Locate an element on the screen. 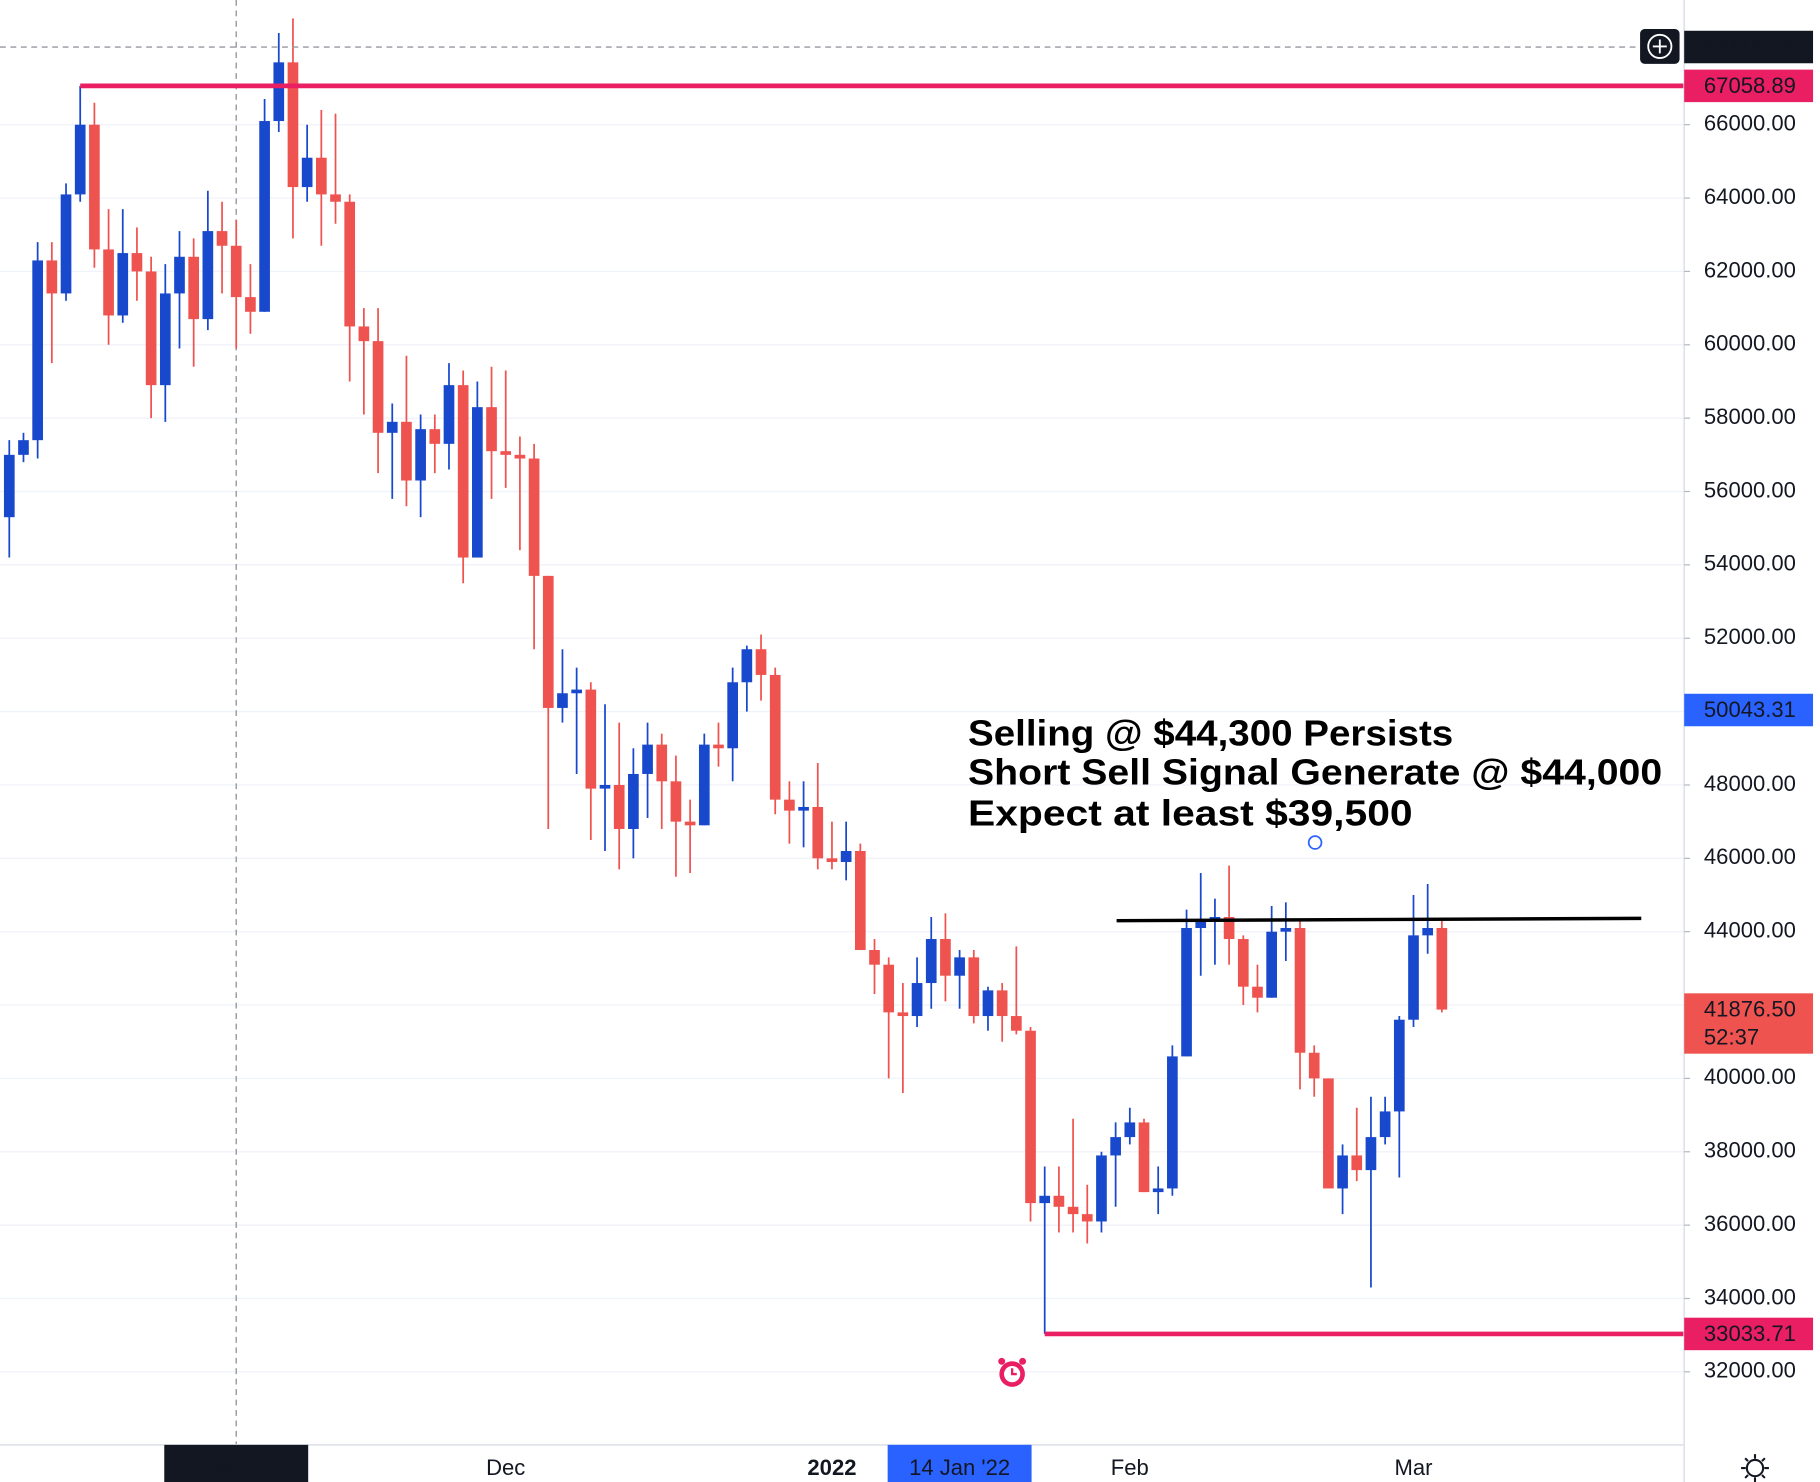  crosshair-time-box is located at coordinates (236, 1463).